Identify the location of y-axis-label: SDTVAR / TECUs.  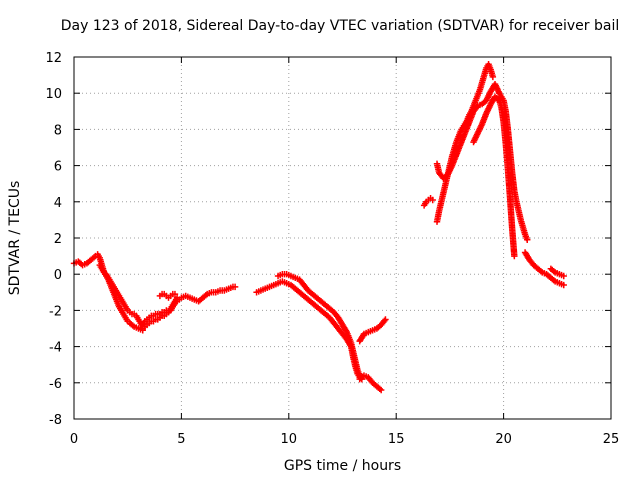
(15, 238).